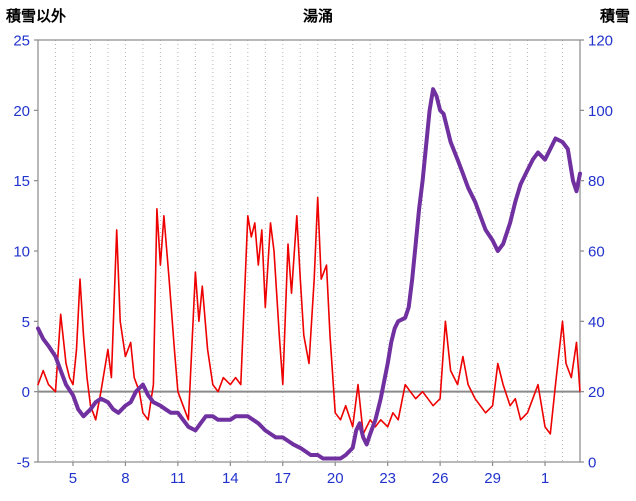  Describe the element at coordinates (23, 463) in the screenshot. I see `left-tick-label: -5` at that location.